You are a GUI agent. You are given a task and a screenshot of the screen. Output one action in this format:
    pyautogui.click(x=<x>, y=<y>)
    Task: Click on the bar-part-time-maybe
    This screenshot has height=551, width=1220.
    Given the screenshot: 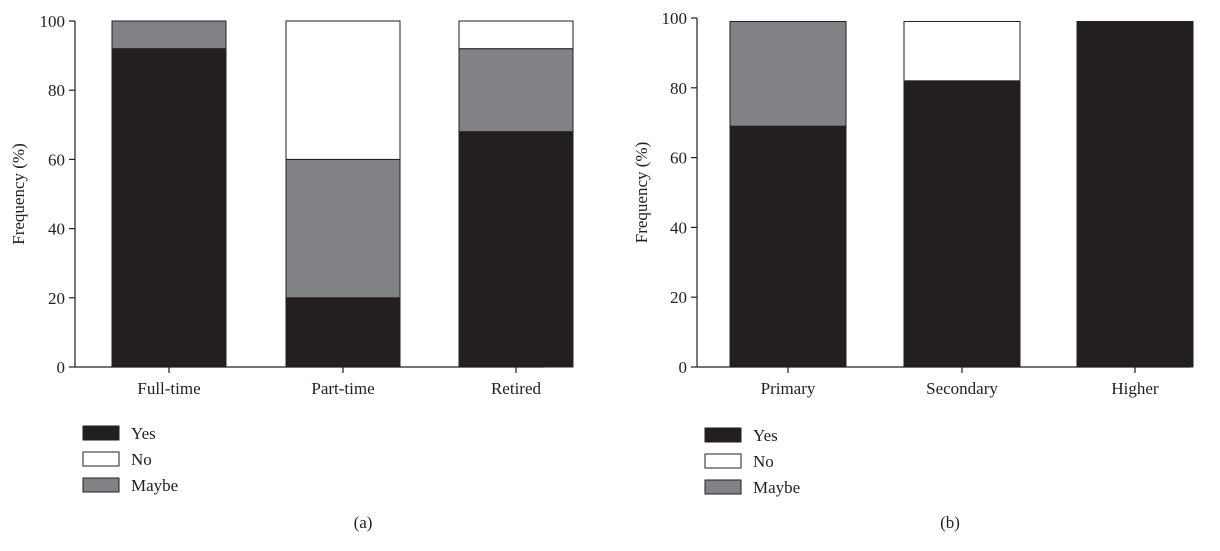 What is the action you would take?
    pyautogui.click(x=343, y=228)
    